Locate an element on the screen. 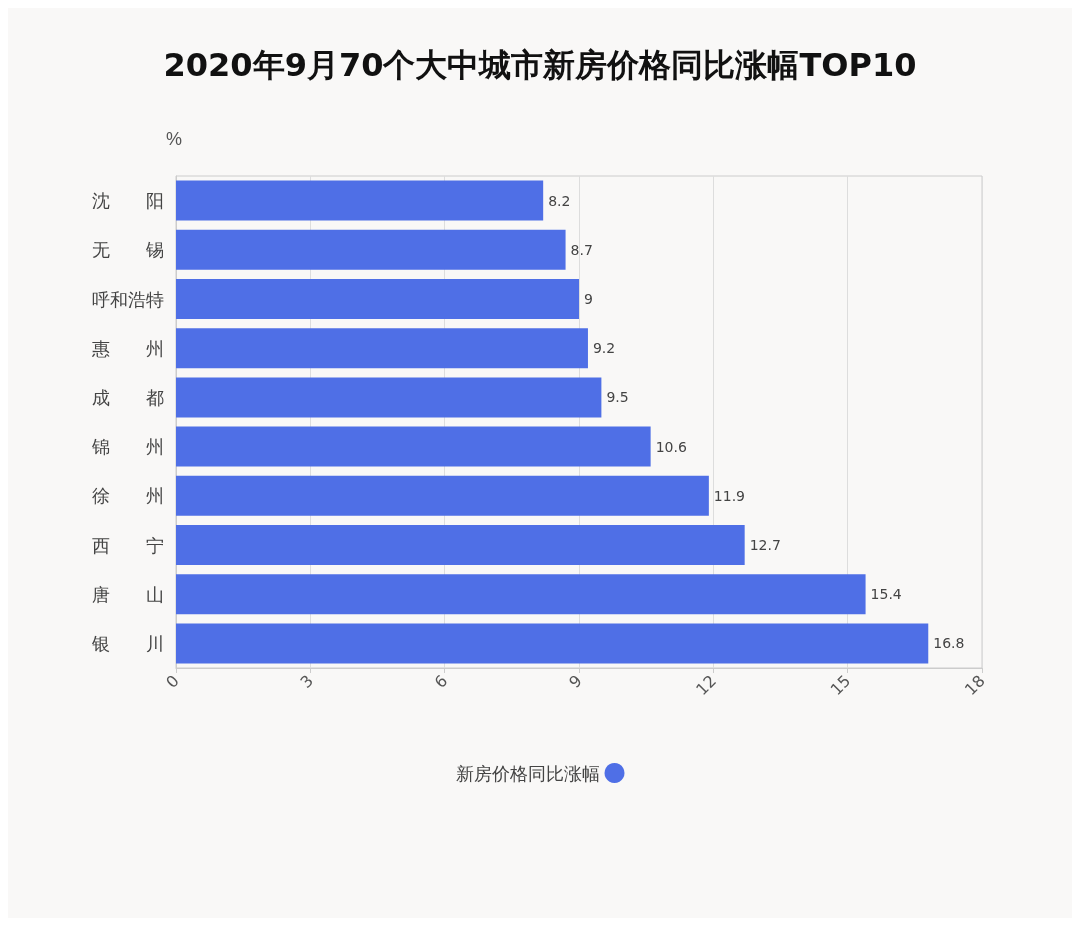 The image size is (1080, 926). x-tick-label: 18 is located at coordinates (974, 685).